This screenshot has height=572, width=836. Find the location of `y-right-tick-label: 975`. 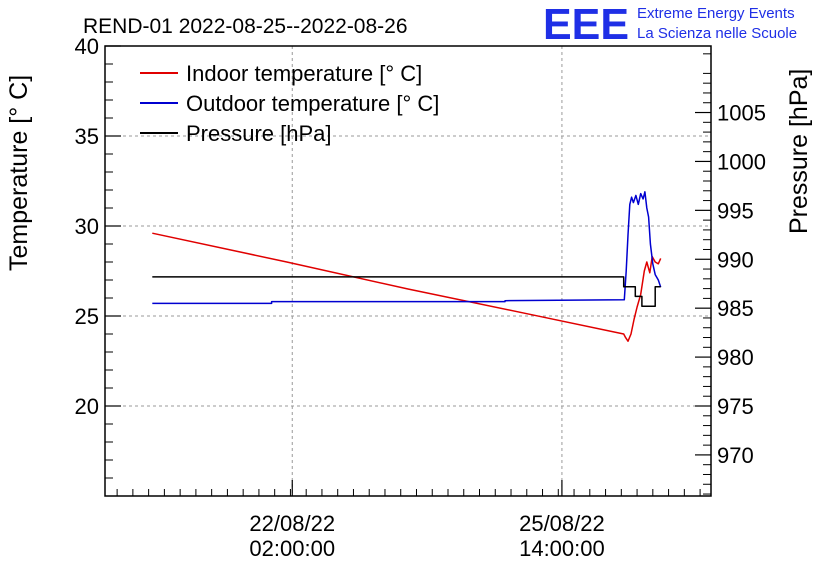

y-right-tick-label: 975 is located at coordinates (735, 406).